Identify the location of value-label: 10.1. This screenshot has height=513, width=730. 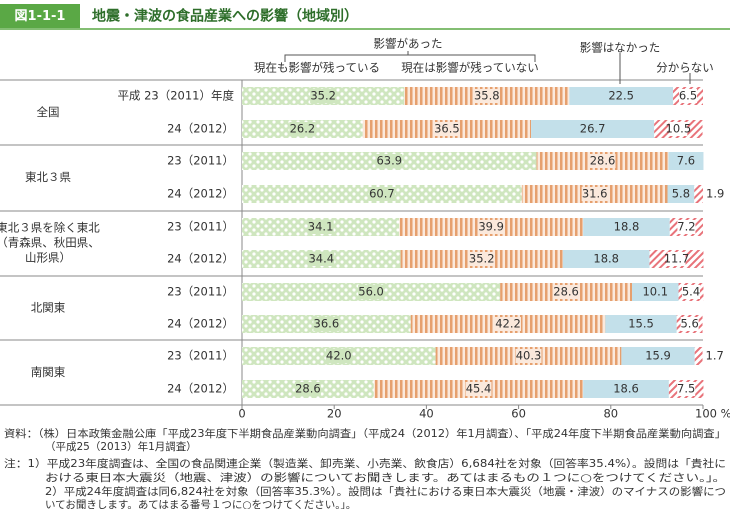
(655, 292).